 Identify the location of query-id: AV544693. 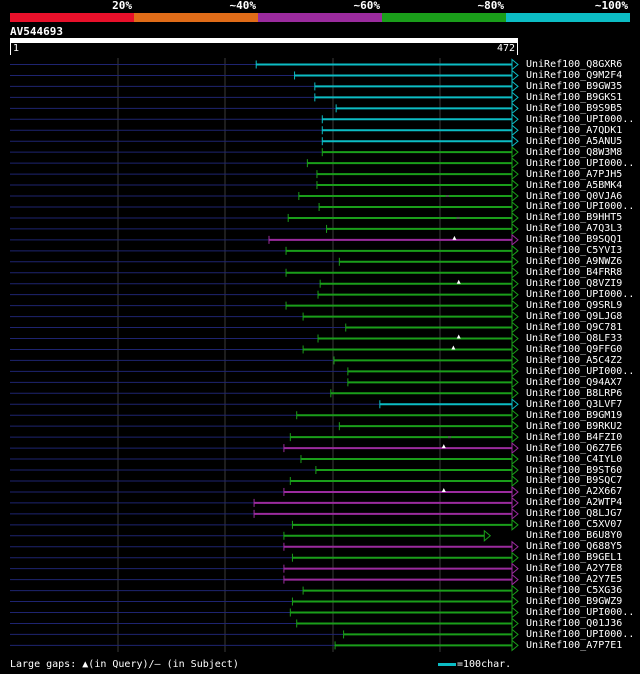
(36, 31).